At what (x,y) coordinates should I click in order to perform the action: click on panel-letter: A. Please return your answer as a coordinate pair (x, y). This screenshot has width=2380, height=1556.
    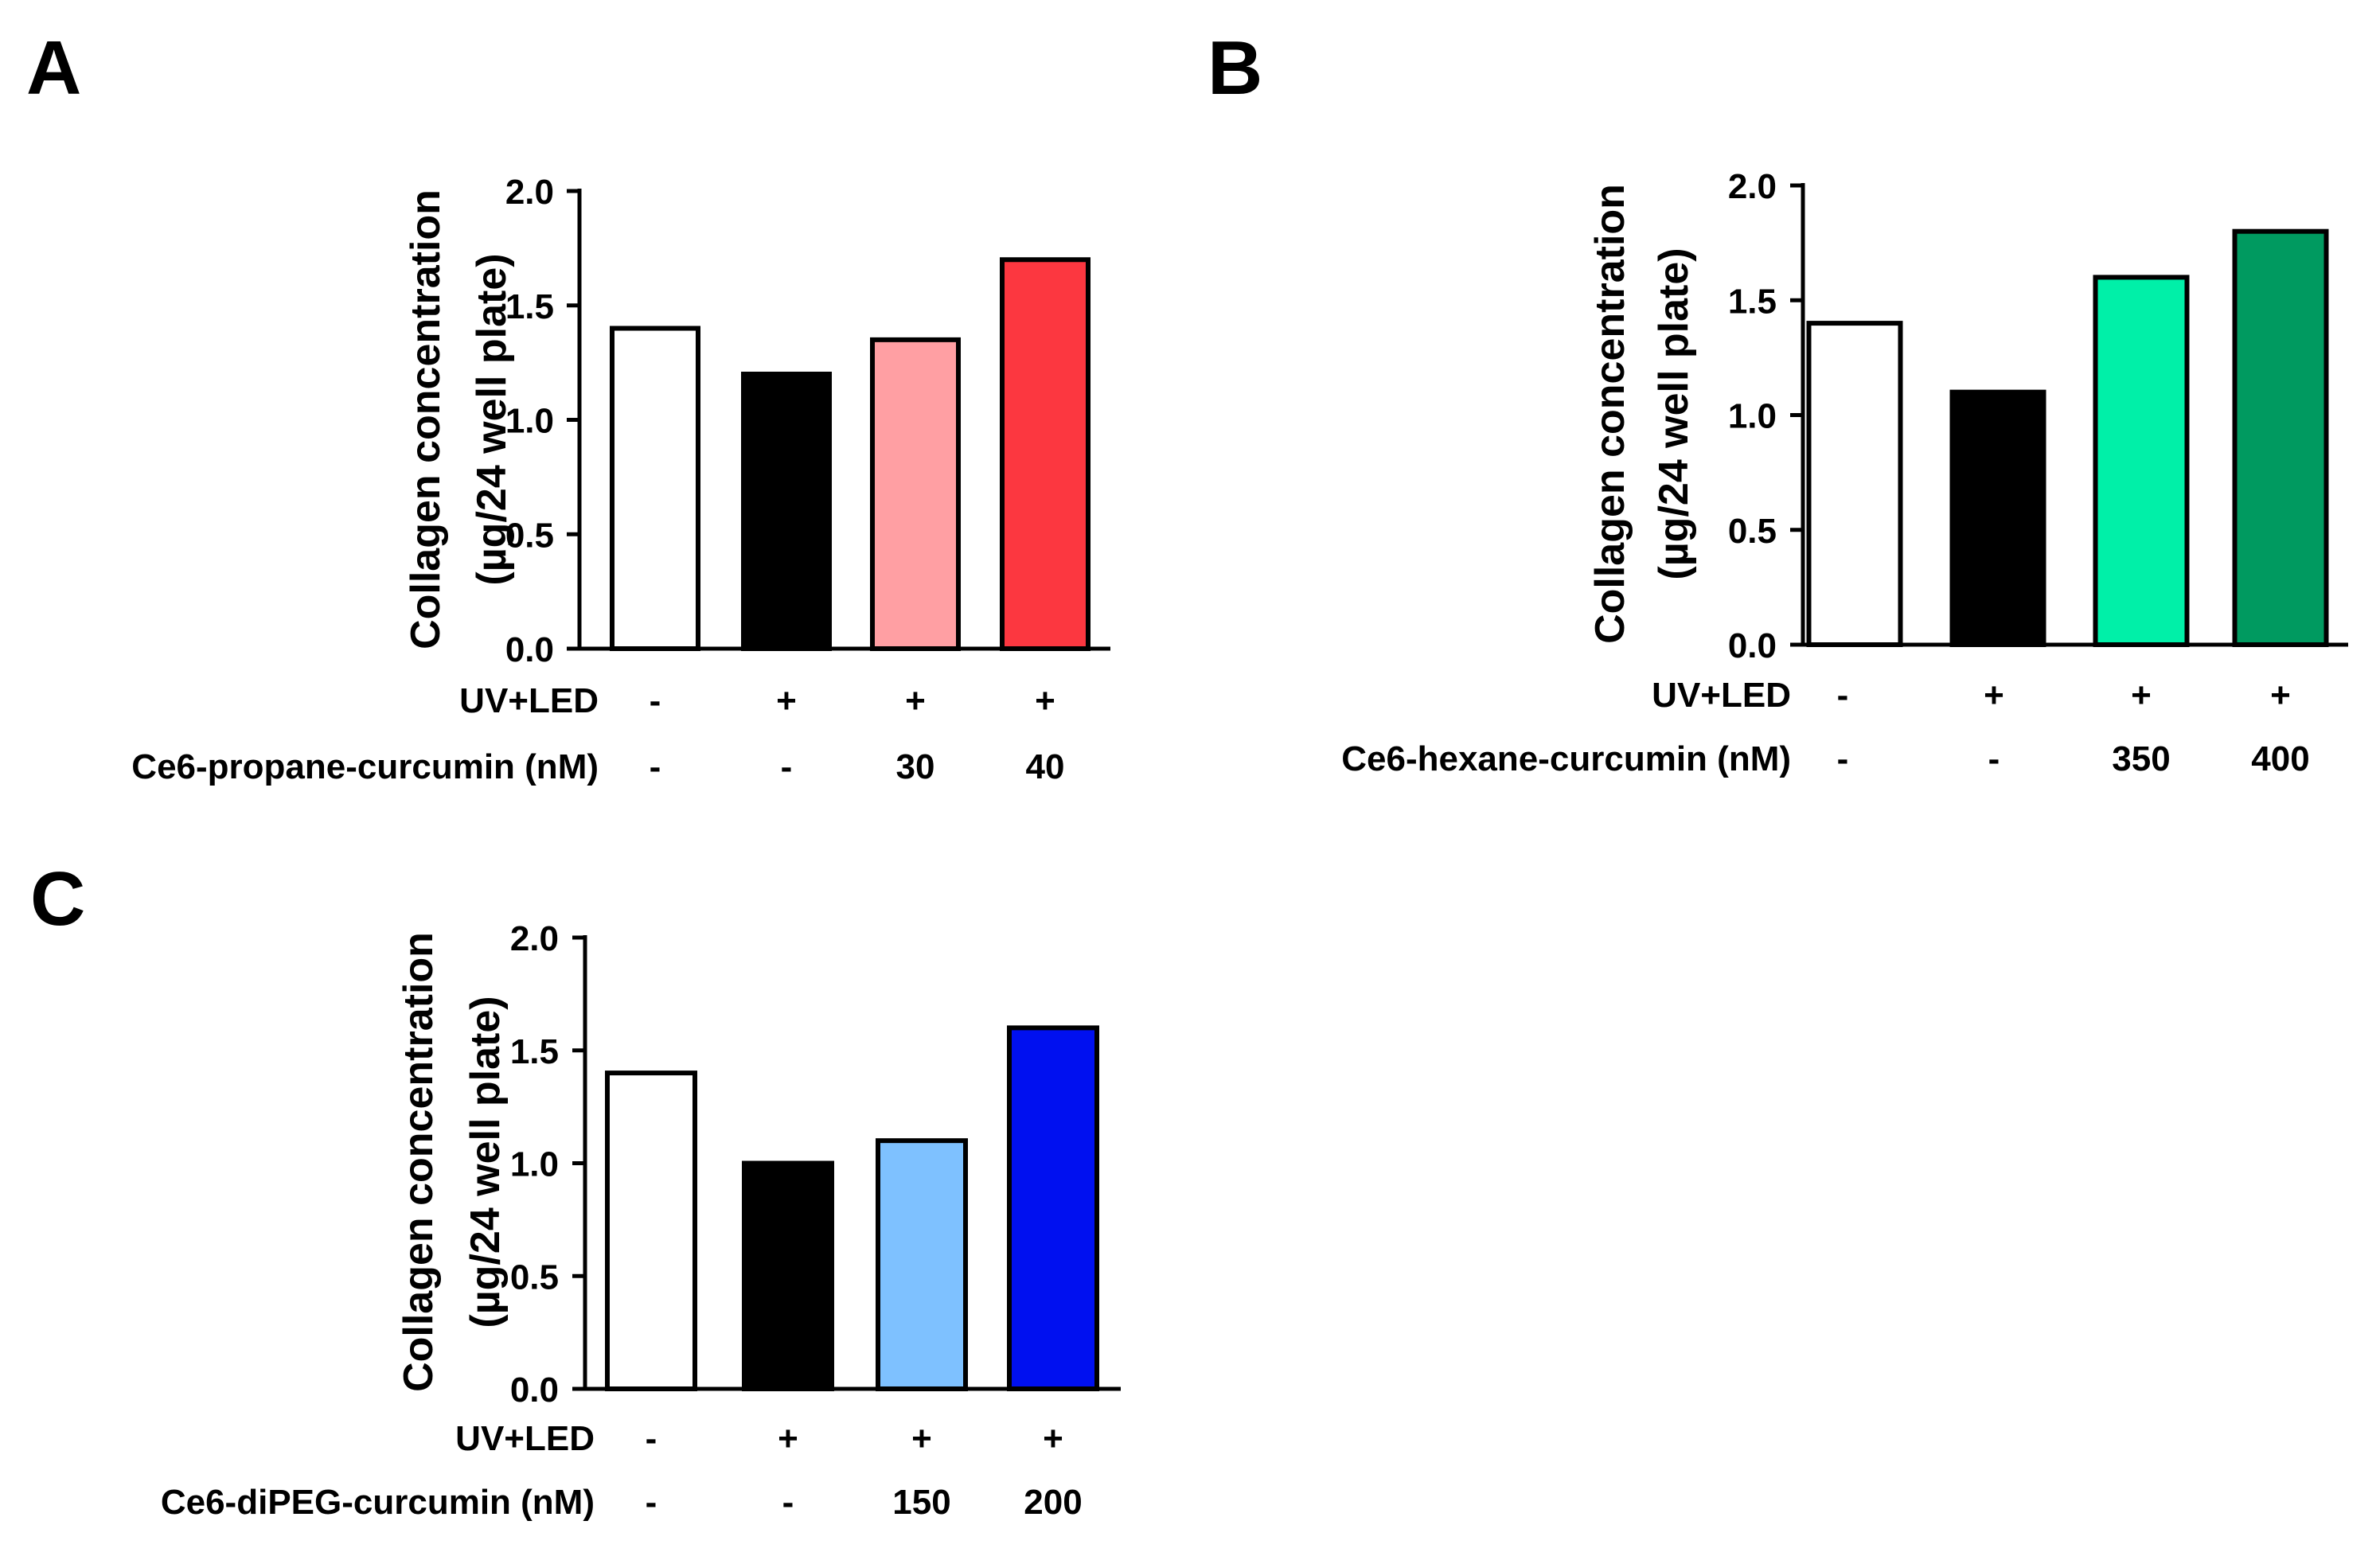
    Looking at the image, I should click on (53, 68).